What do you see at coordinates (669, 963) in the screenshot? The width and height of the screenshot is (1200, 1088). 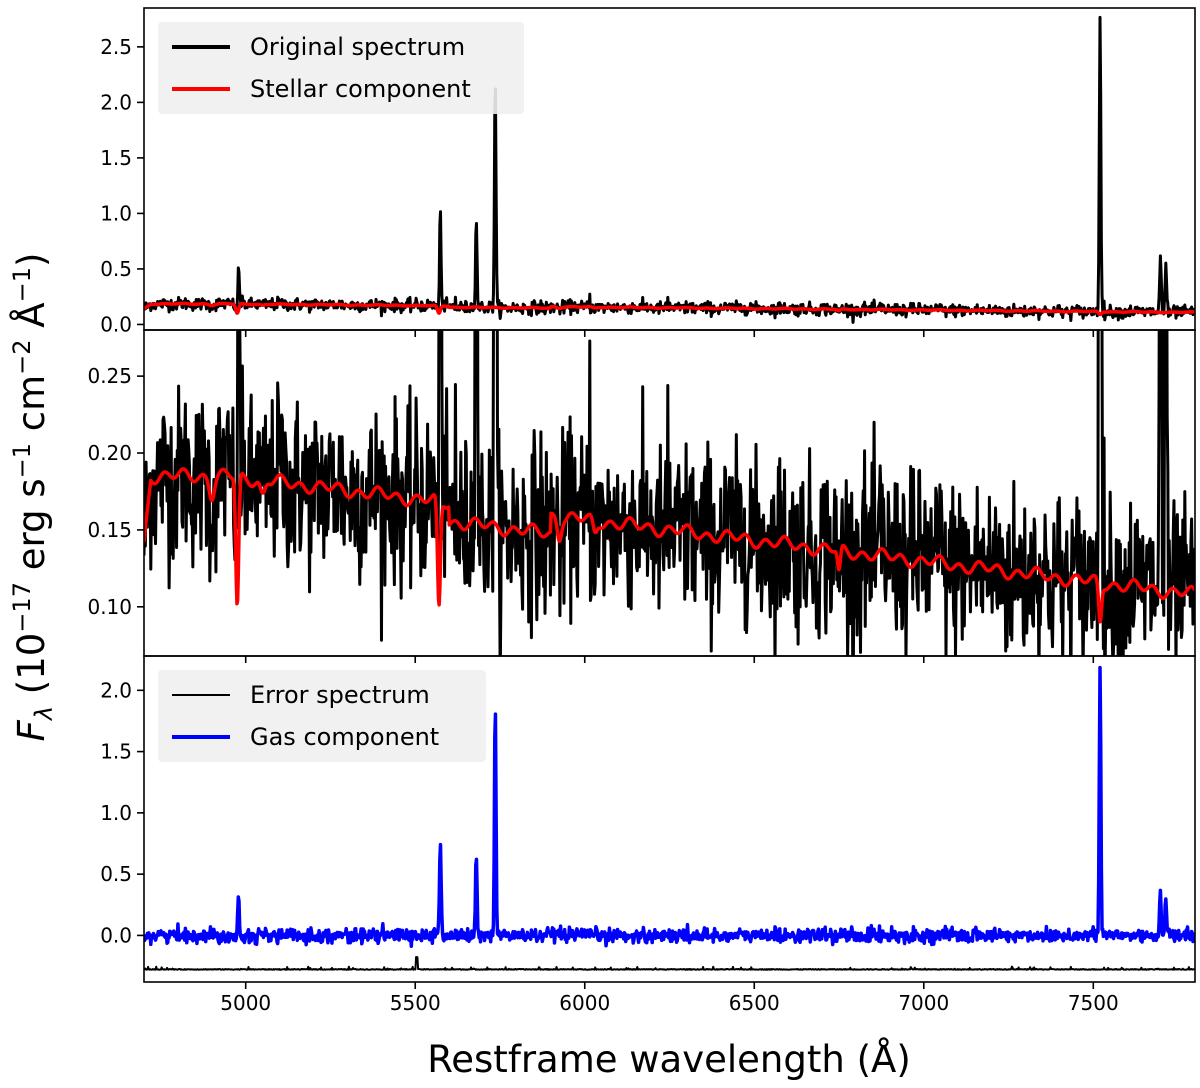 I see `error-spectrum-line` at bounding box center [669, 963].